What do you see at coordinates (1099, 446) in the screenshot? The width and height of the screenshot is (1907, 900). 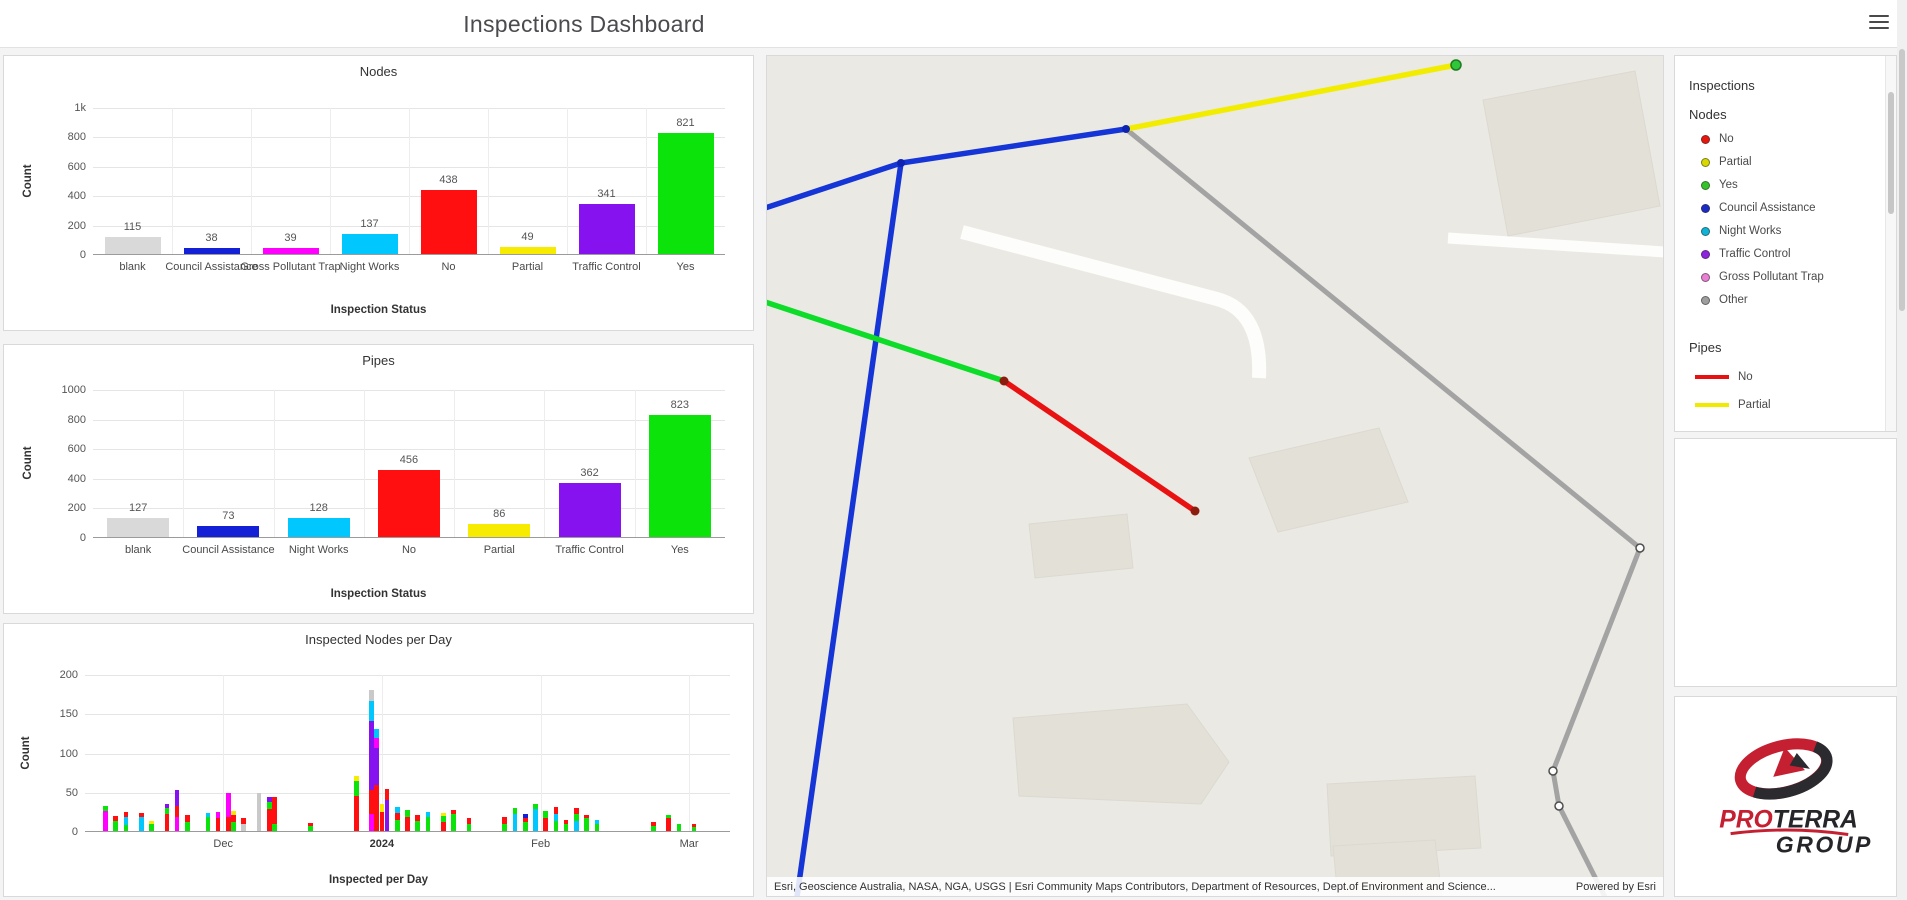 I see `map-line-no` at bounding box center [1099, 446].